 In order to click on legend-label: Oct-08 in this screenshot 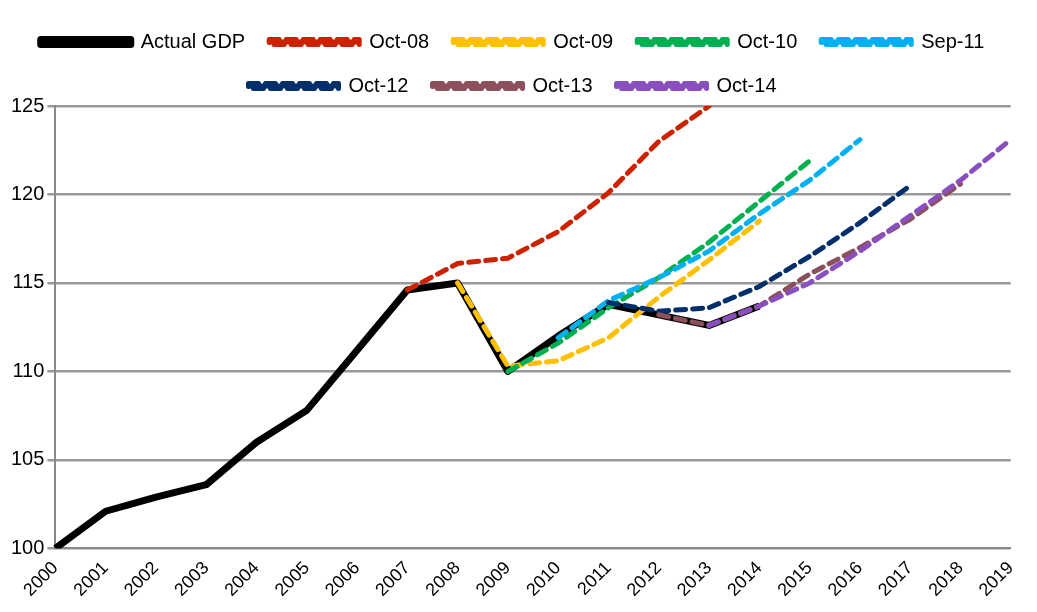, I will do `click(399, 40)`.